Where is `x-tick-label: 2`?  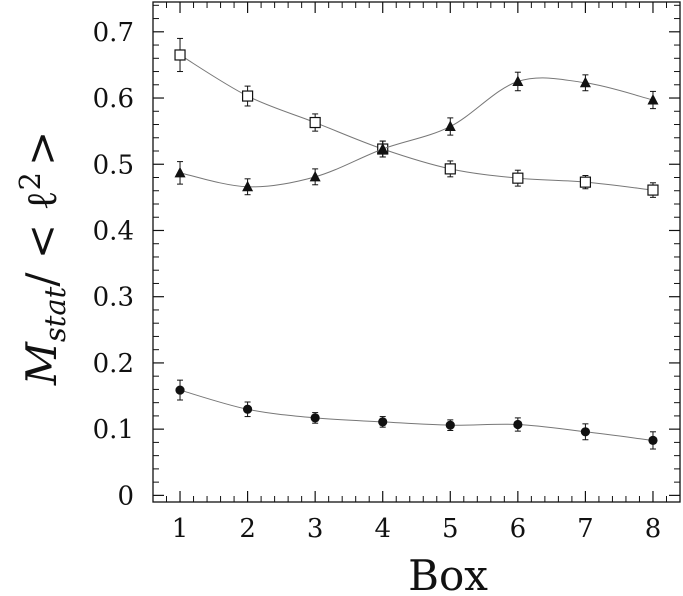
x-tick-label: 2 is located at coordinates (247, 529).